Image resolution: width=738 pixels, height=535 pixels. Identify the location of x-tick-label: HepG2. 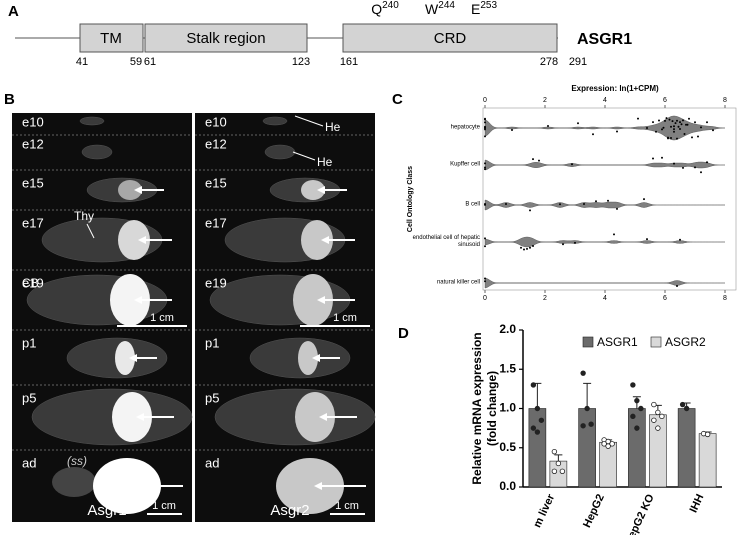
(594, 510).